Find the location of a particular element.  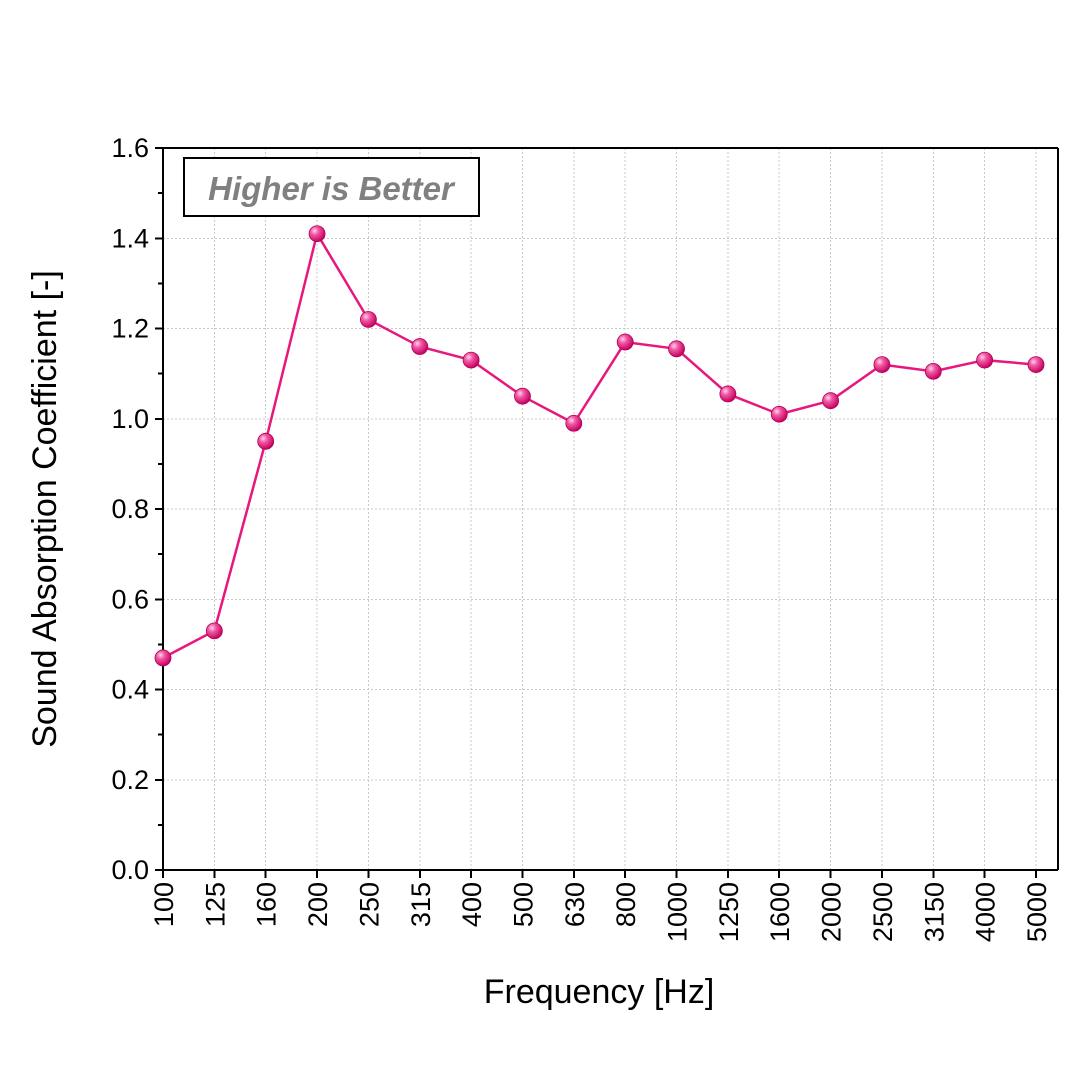

annotation: Higher is Better is located at coordinates (331, 187).